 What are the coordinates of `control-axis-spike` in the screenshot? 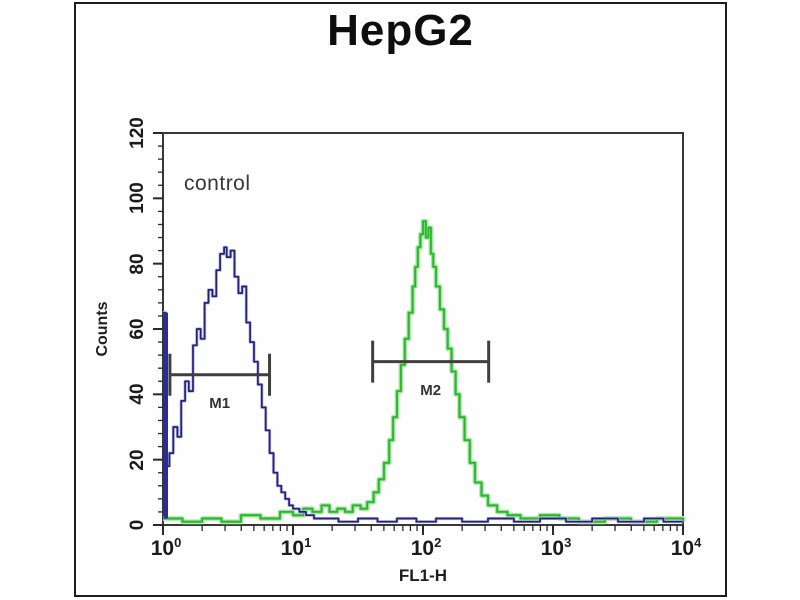 It's located at (165, 415).